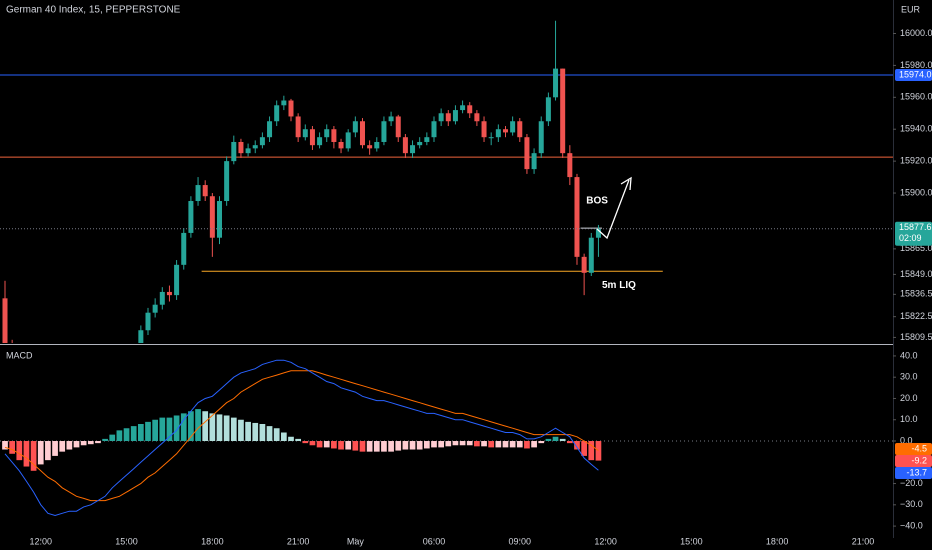  Describe the element at coordinates (863, 541) in the screenshot. I see `x-tick-label: 21:00` at that location.